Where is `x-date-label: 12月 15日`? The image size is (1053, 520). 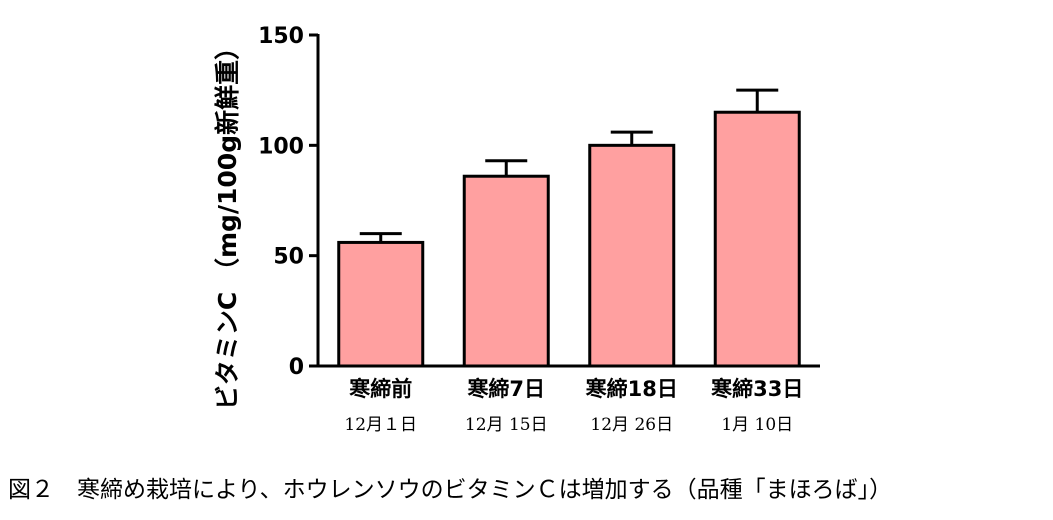
x-date-label: 12月 15日 is located at coordinates (506, 425).